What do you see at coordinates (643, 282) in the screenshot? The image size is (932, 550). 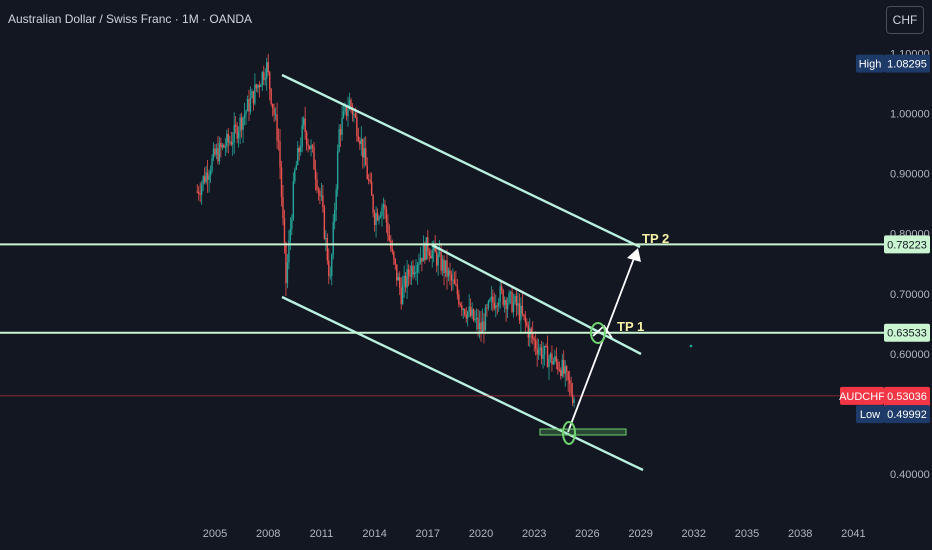 I see `tp-annotations: TP 2 TP 1` at bounding box center [643, 282].